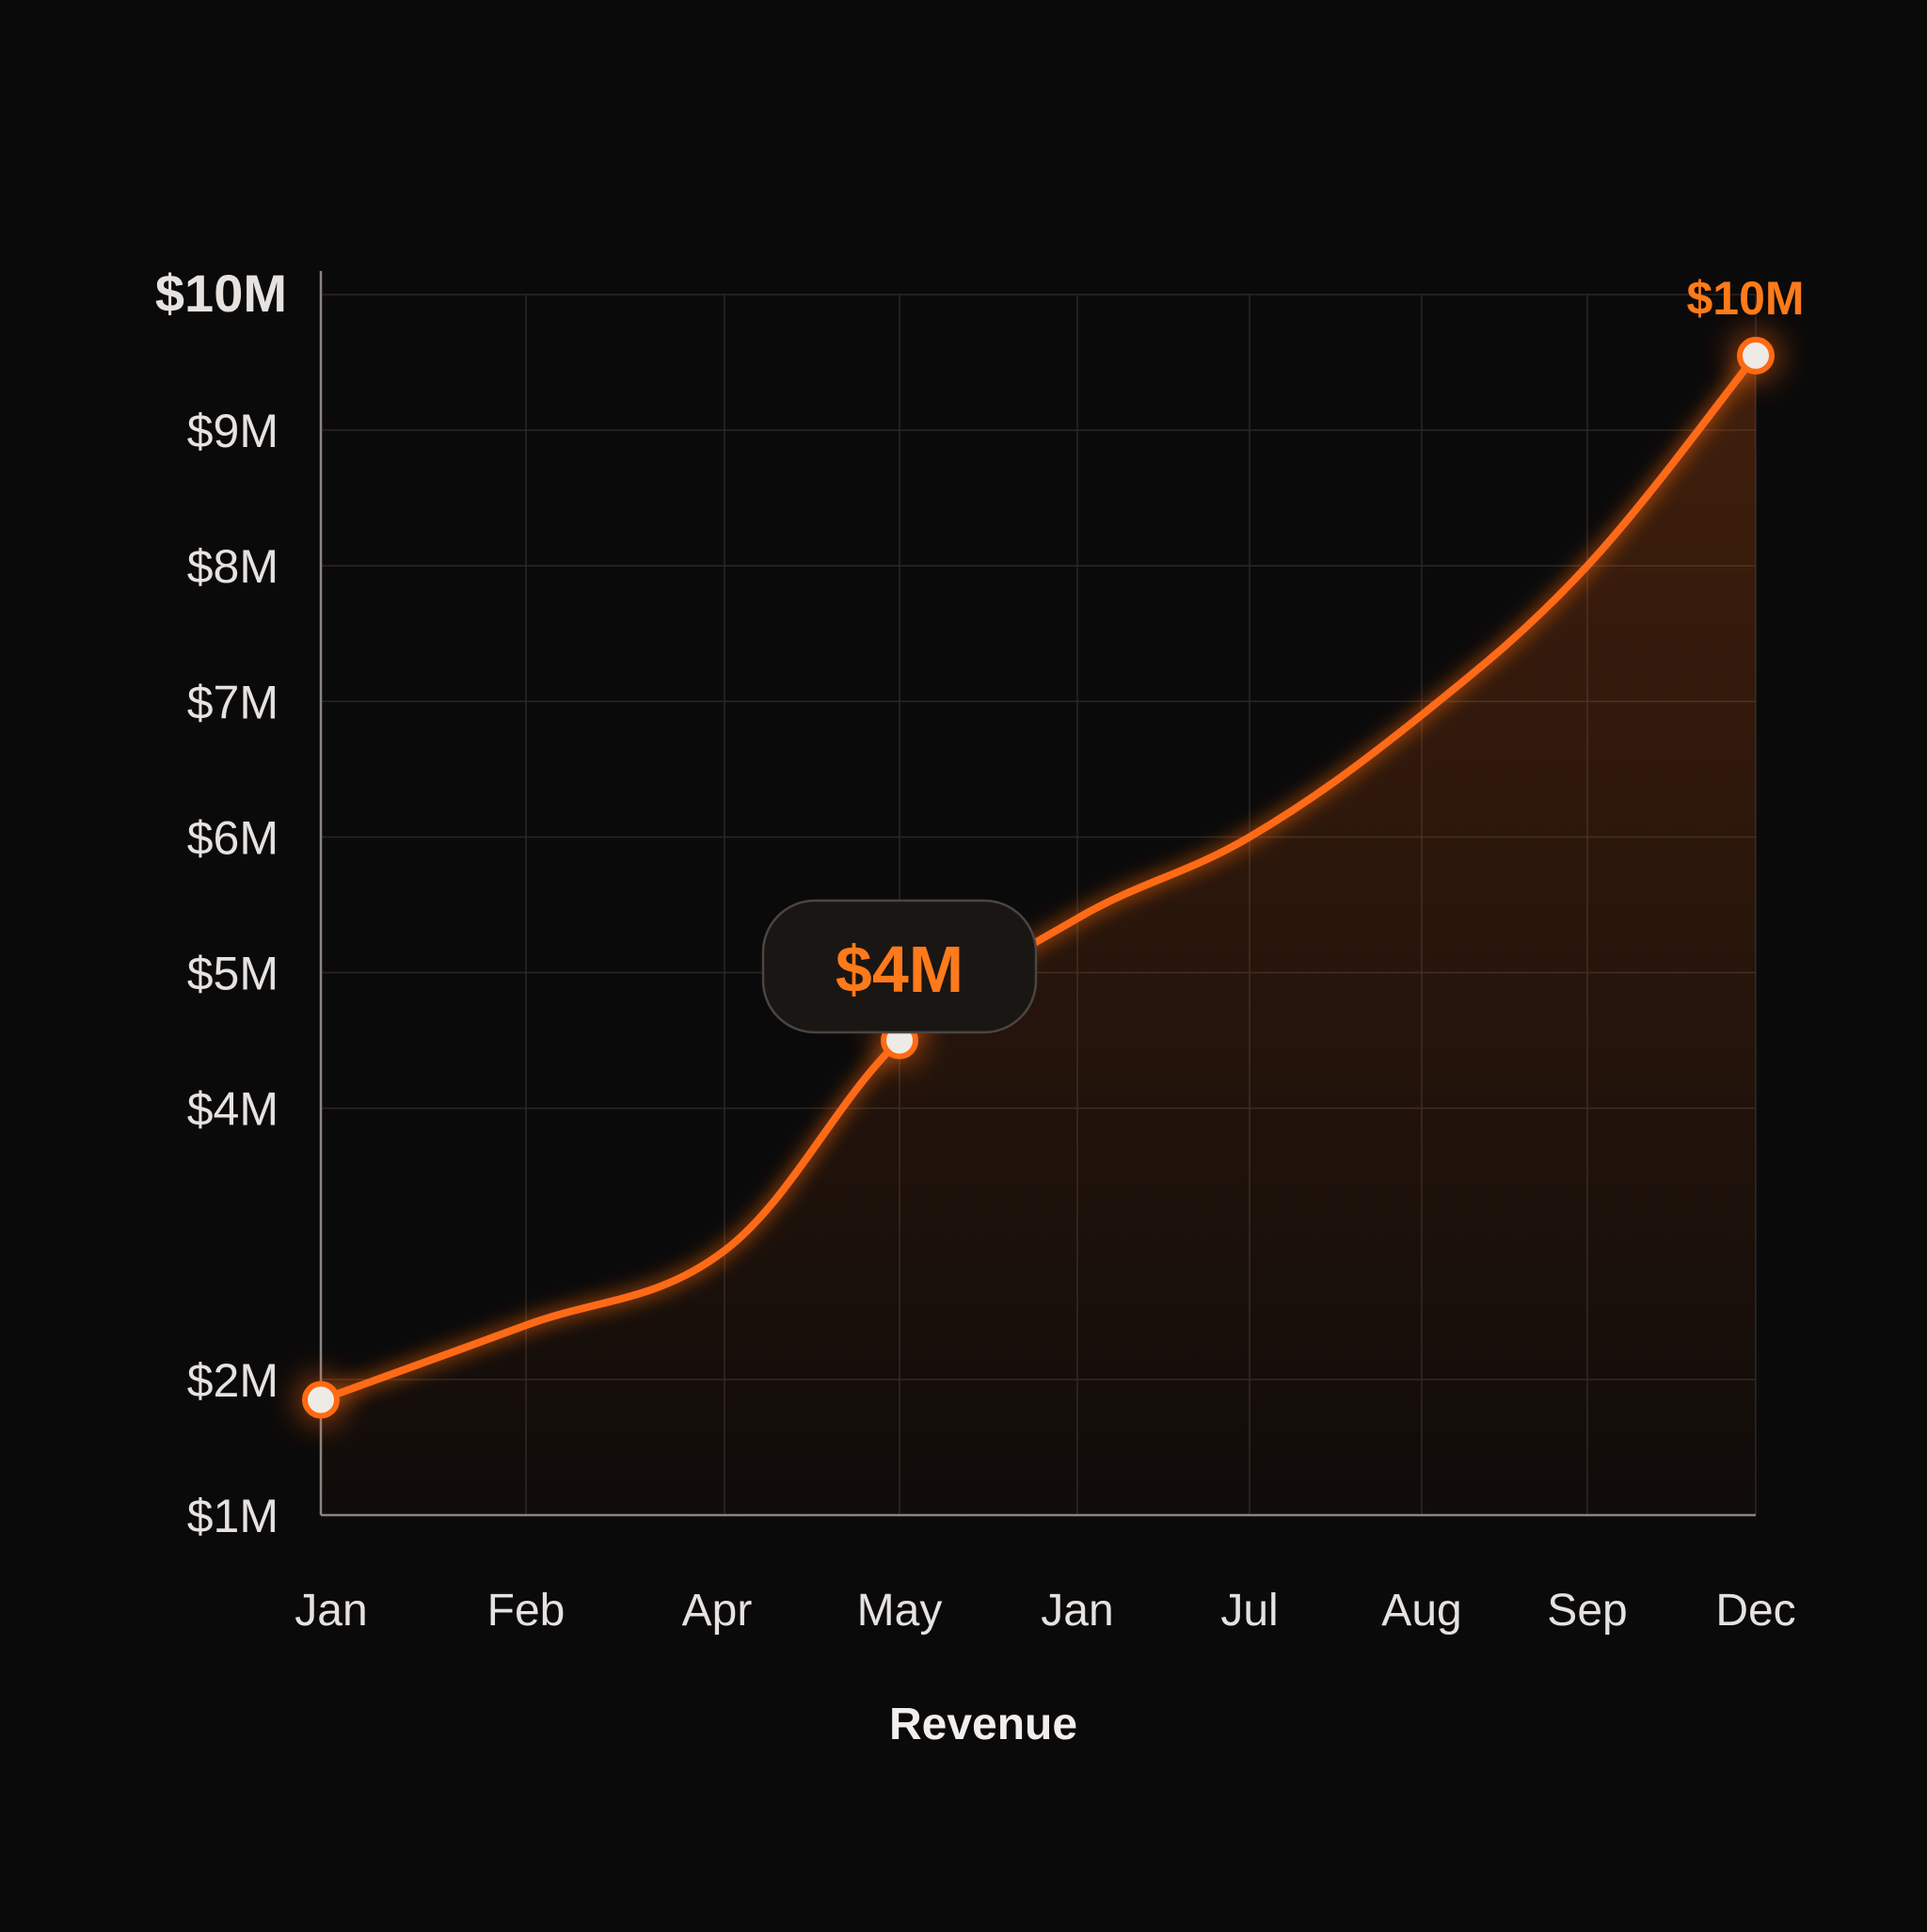  I want to click on callout-box, so click(899, 967).